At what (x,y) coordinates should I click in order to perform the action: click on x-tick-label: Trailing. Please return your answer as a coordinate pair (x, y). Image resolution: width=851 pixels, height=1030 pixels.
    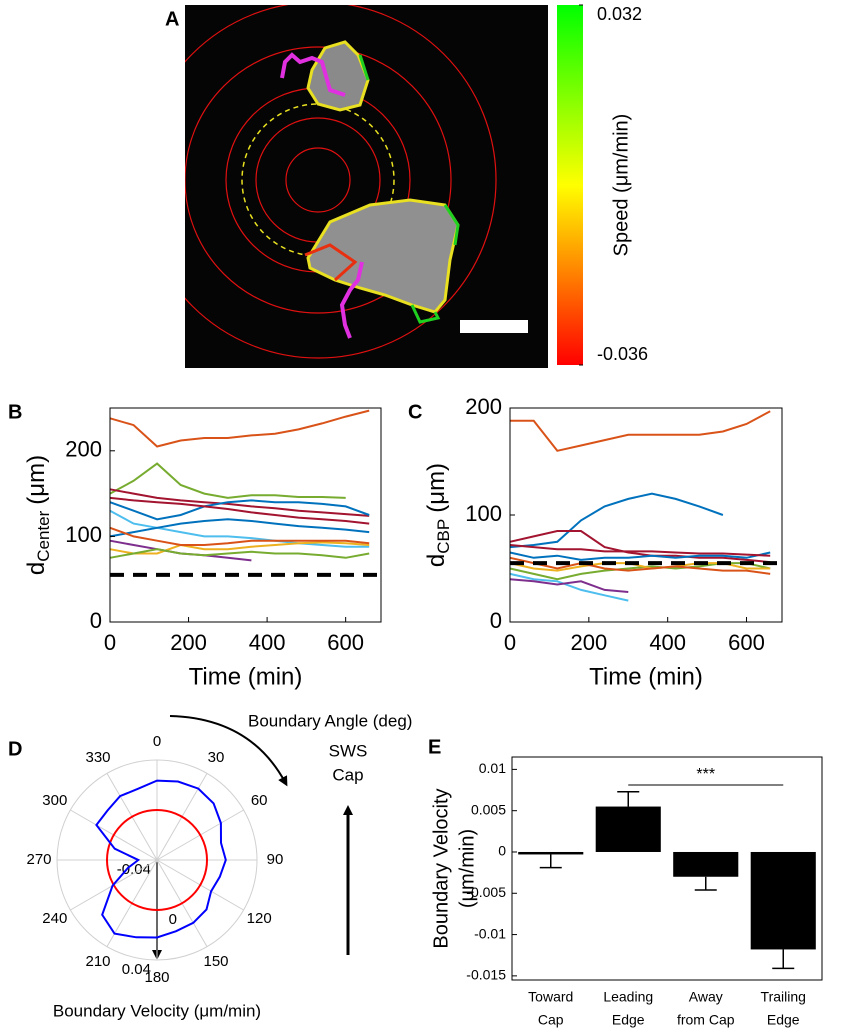
    Looking at the image, I should click on (783, 997).